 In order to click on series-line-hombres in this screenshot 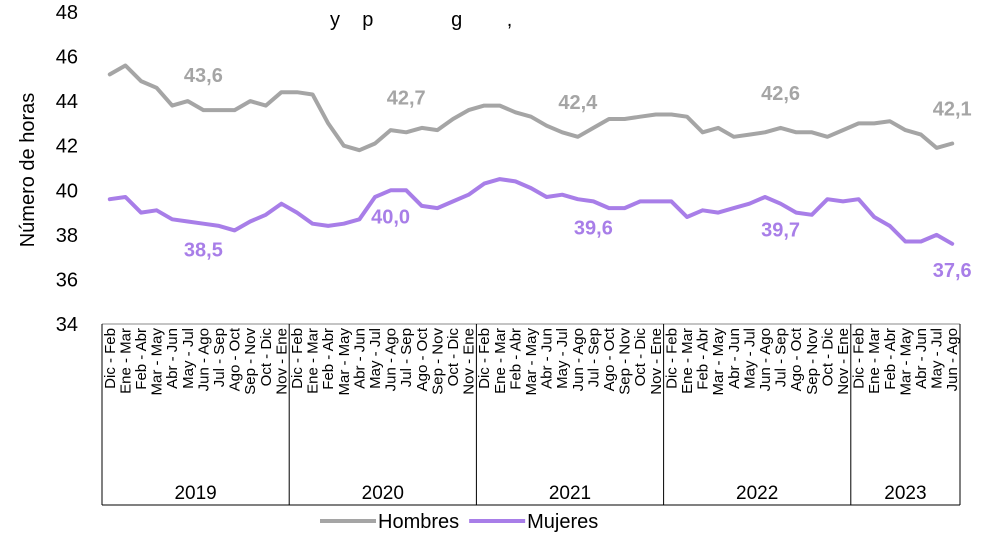, I will do `click(531, 108)`.